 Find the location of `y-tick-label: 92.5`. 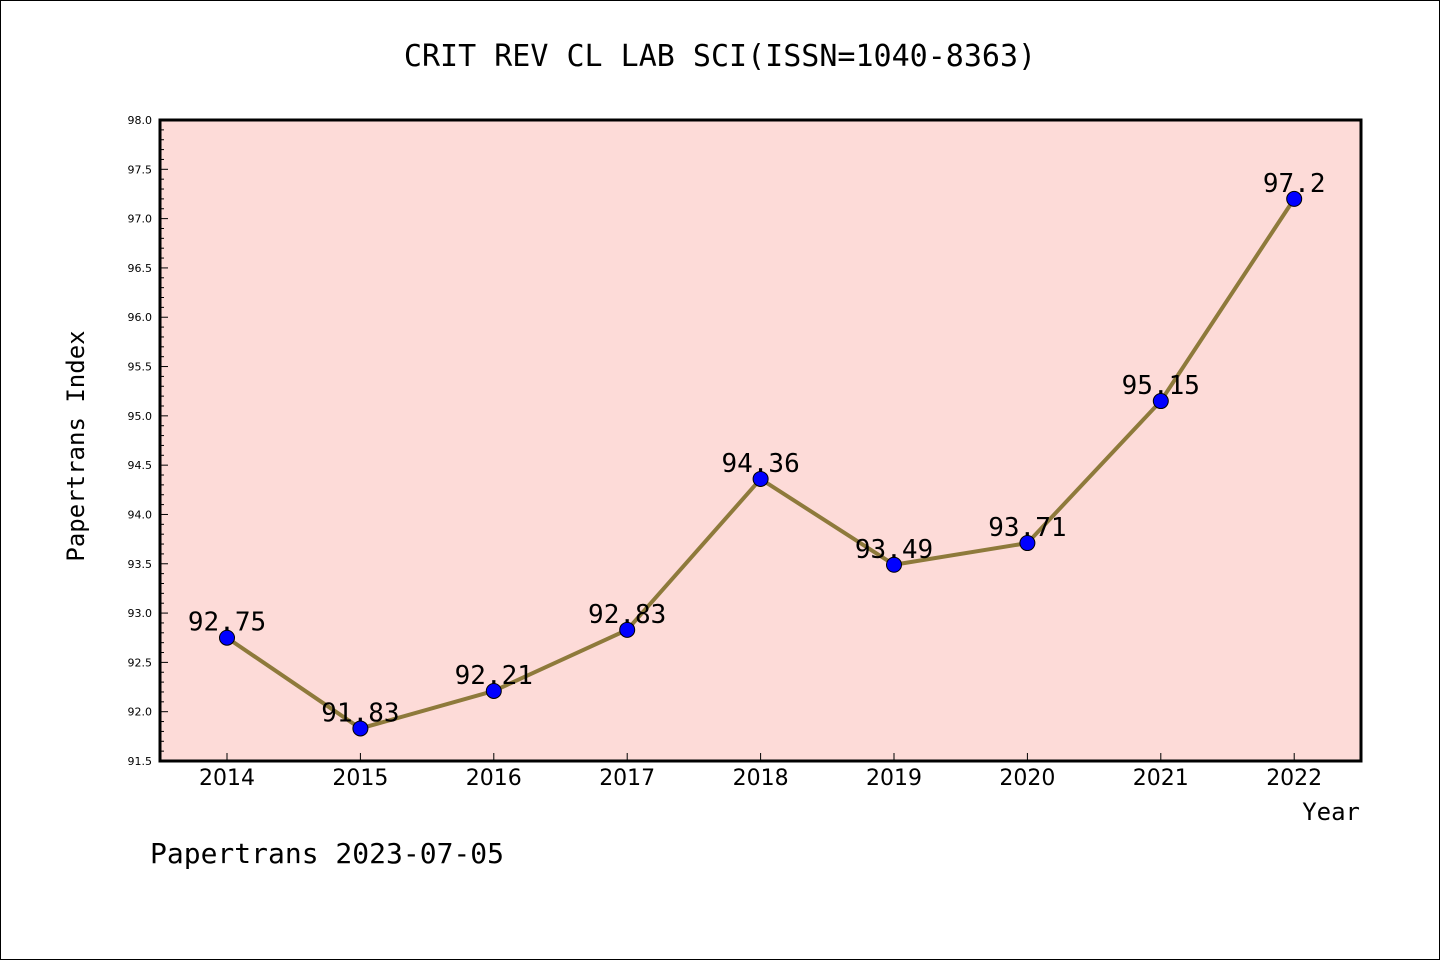

y-tick-label: 92.5 is located at coordinates (140, 662).